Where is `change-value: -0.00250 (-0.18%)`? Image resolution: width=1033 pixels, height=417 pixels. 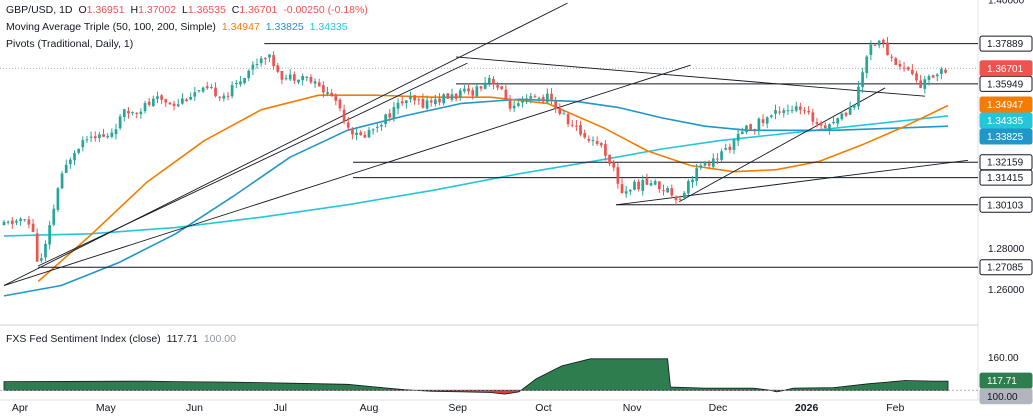 change-value: -0.00250 (-0.18%) is located at coordinates (325, 10).